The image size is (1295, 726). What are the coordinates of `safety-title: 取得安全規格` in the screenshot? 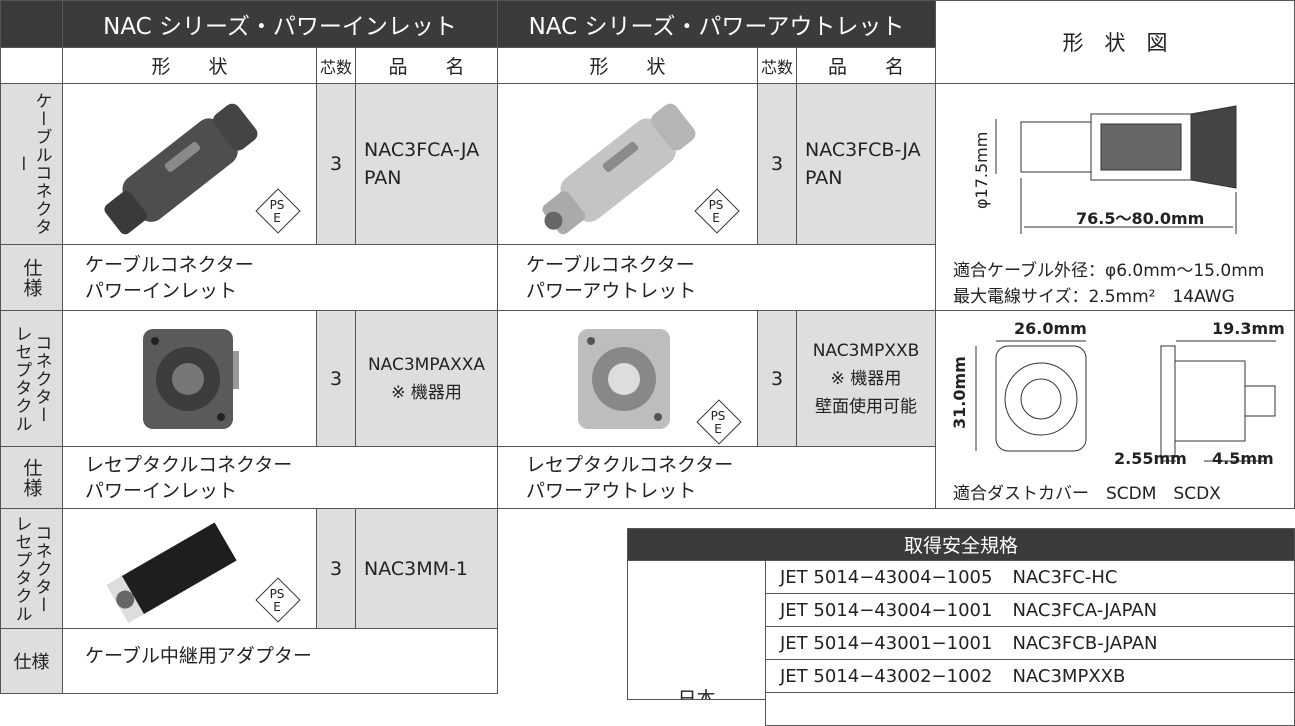 It's located at (961, 544).